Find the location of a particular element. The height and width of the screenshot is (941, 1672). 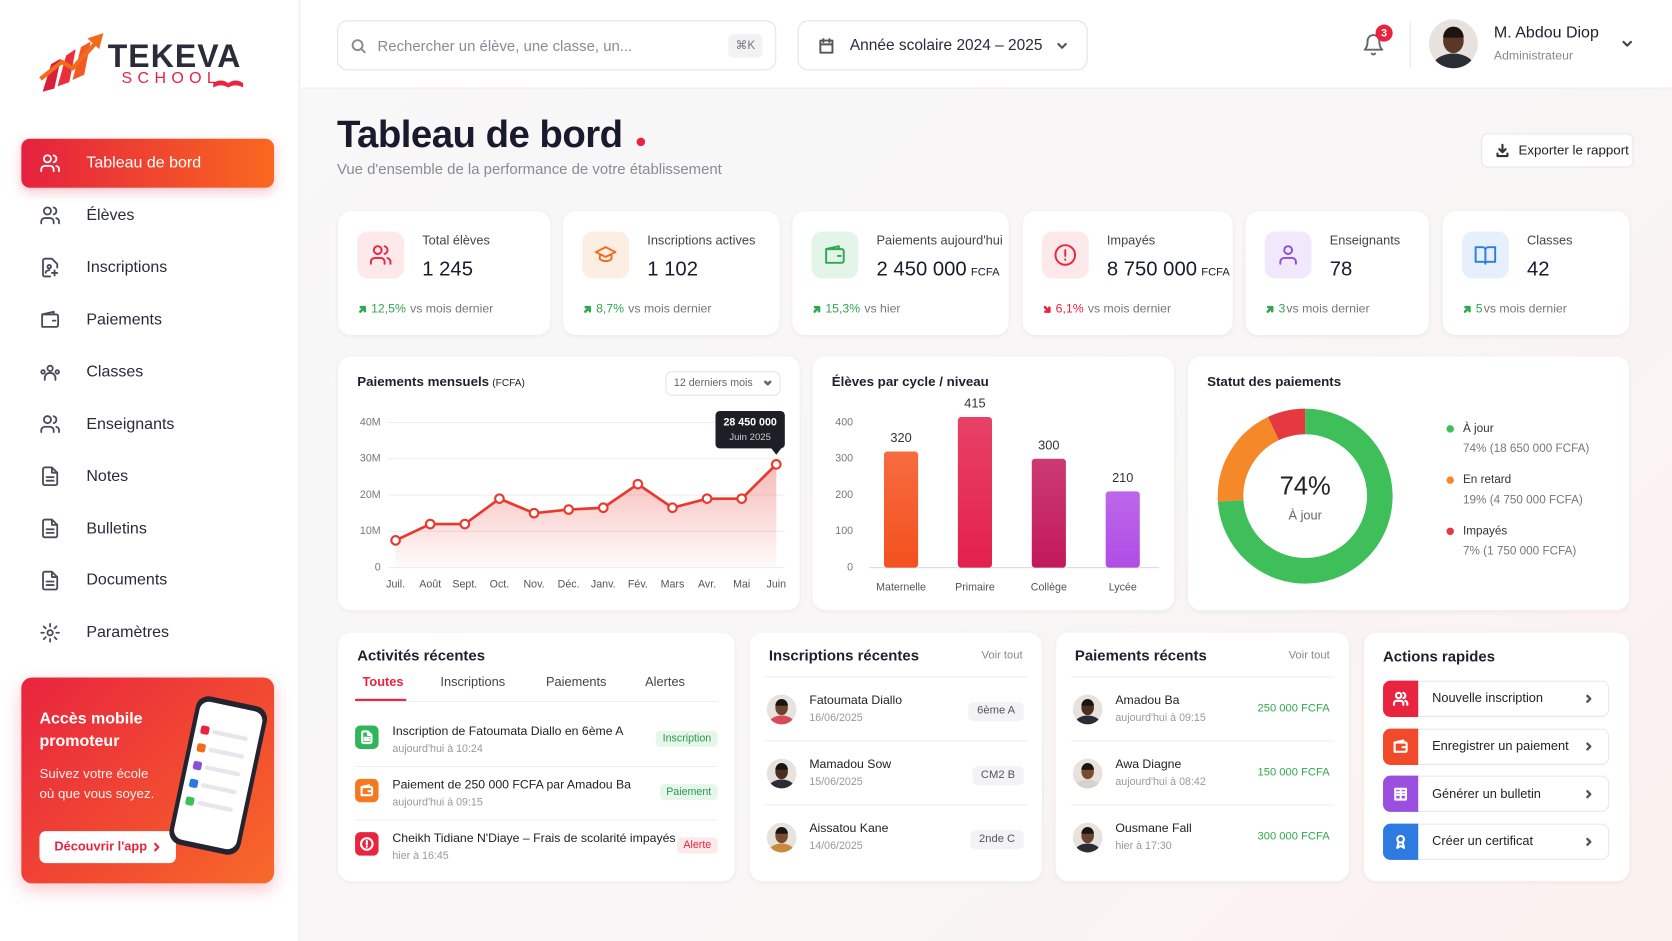

kpi-change: 5 is located at coordinates (1479, 309).